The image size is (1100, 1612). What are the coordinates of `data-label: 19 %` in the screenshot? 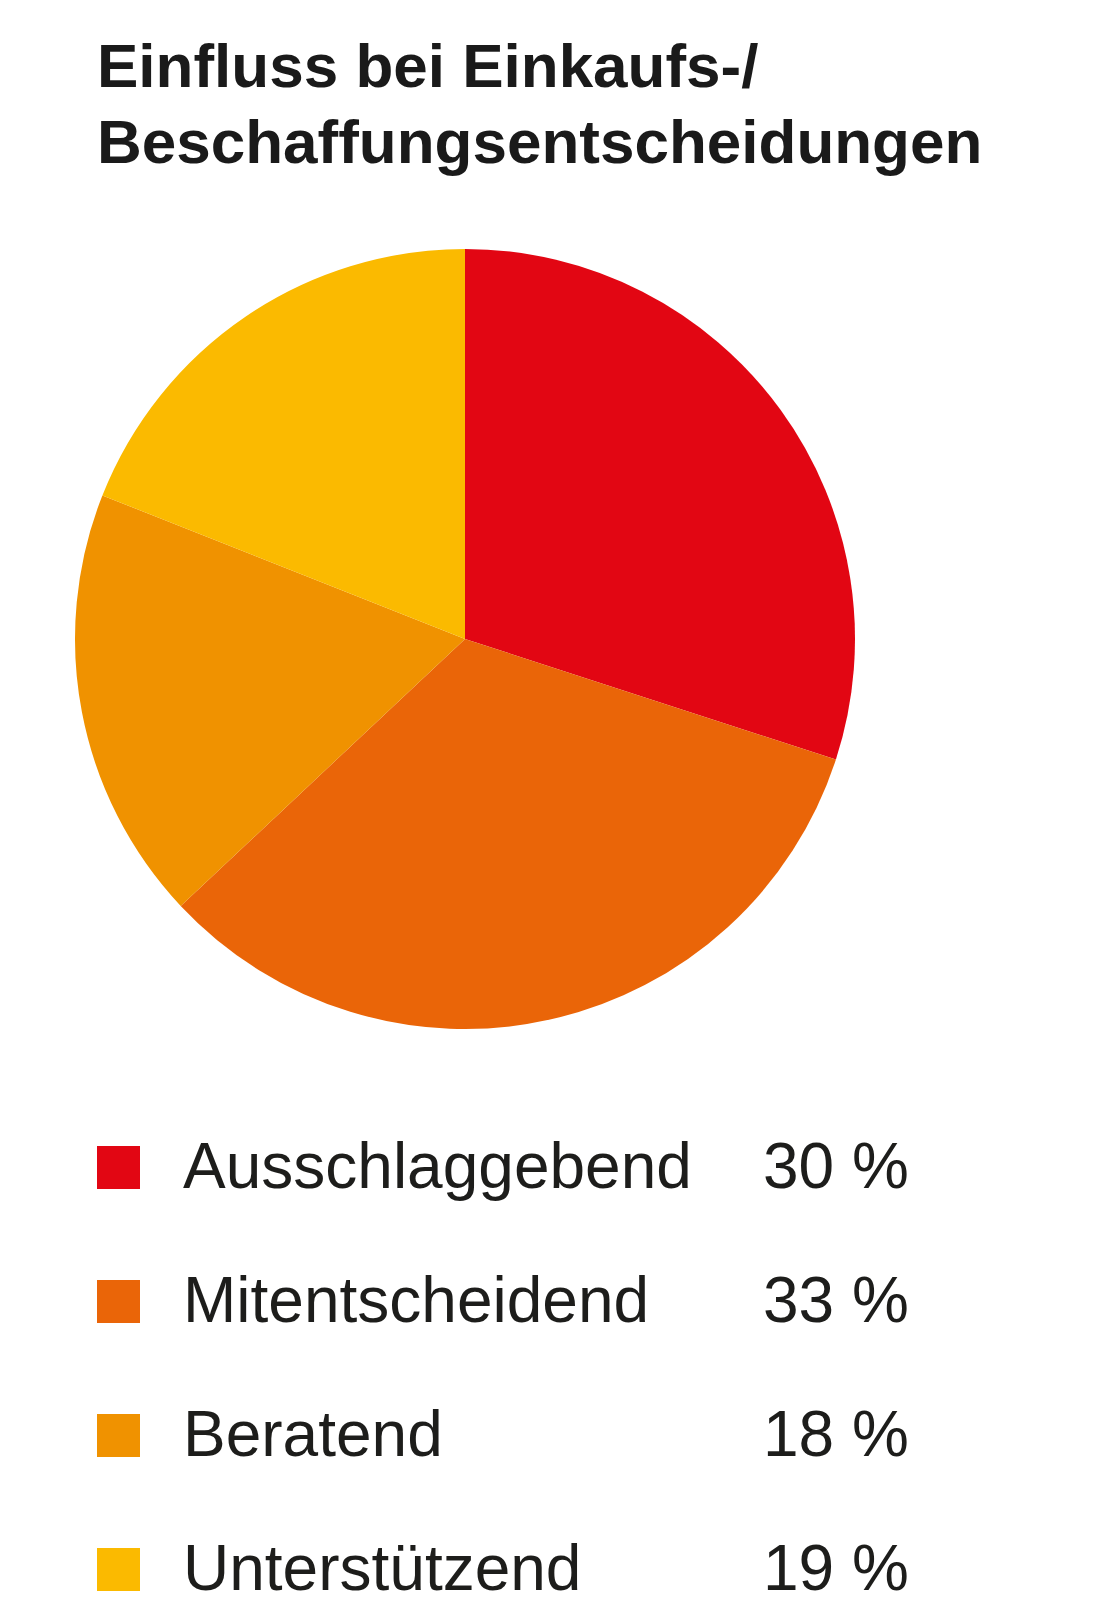 It's located at (836, 1569).